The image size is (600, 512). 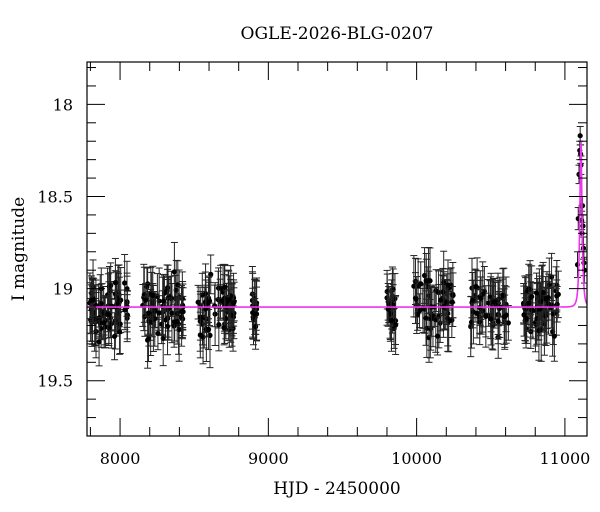 I want to click on chart-title: OGLE-2026-BLG-0207, so click(x=337, y=34).